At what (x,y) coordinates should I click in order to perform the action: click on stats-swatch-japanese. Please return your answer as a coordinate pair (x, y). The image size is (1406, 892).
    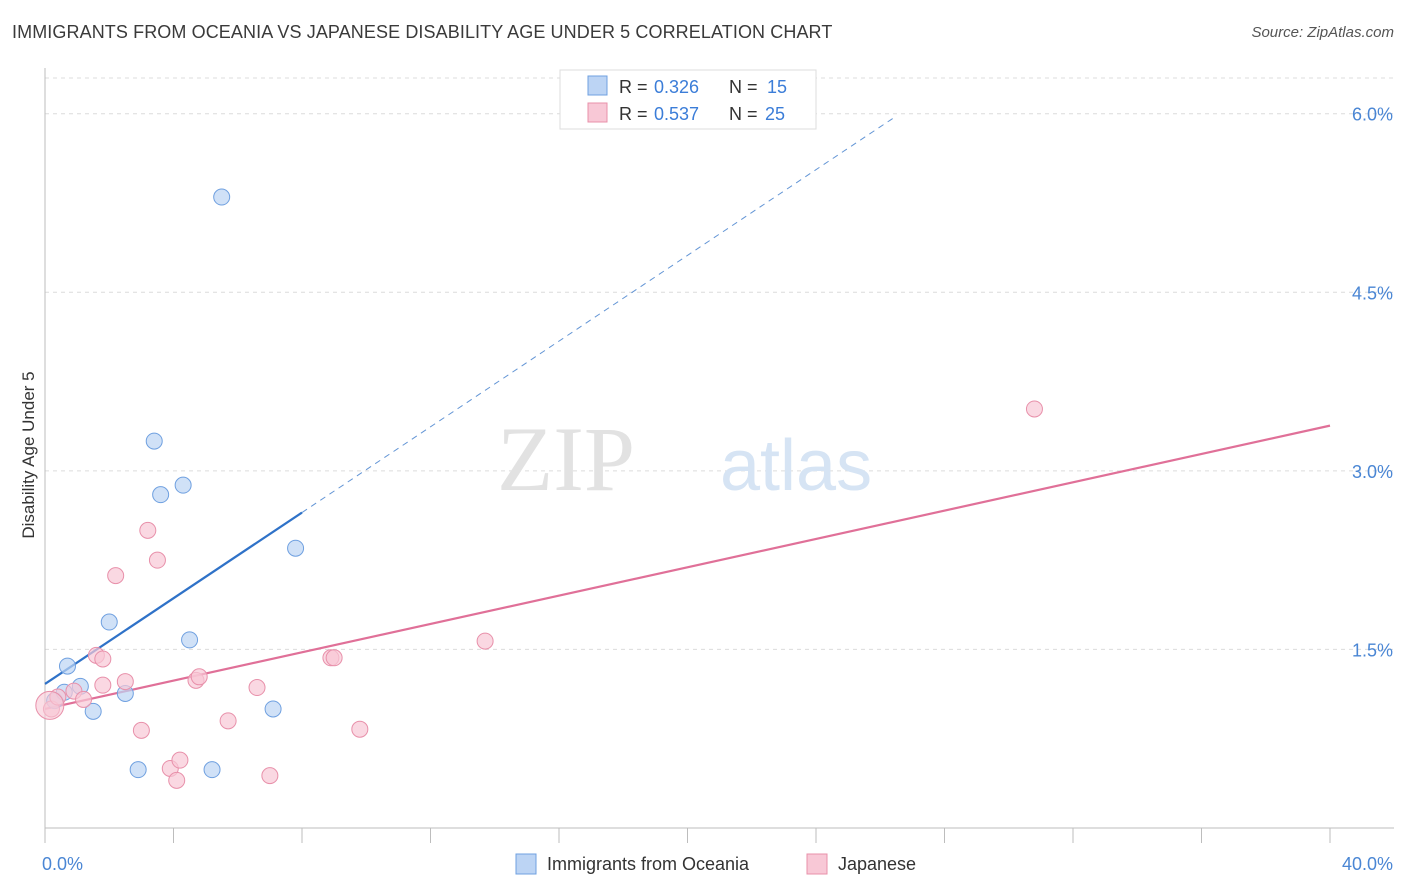
    Looking at the image, I should click on (597, 112).